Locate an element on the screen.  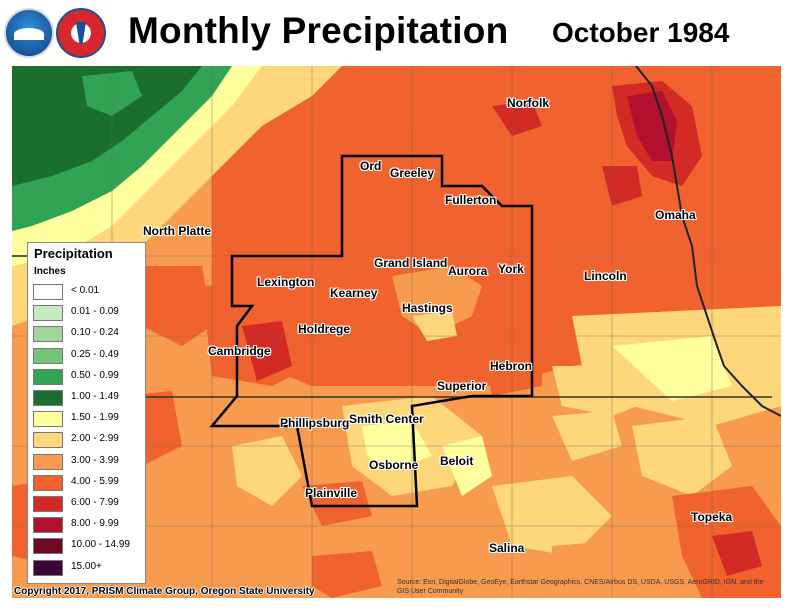
city-label-superior: Superior is located at coordinates (462, 386).